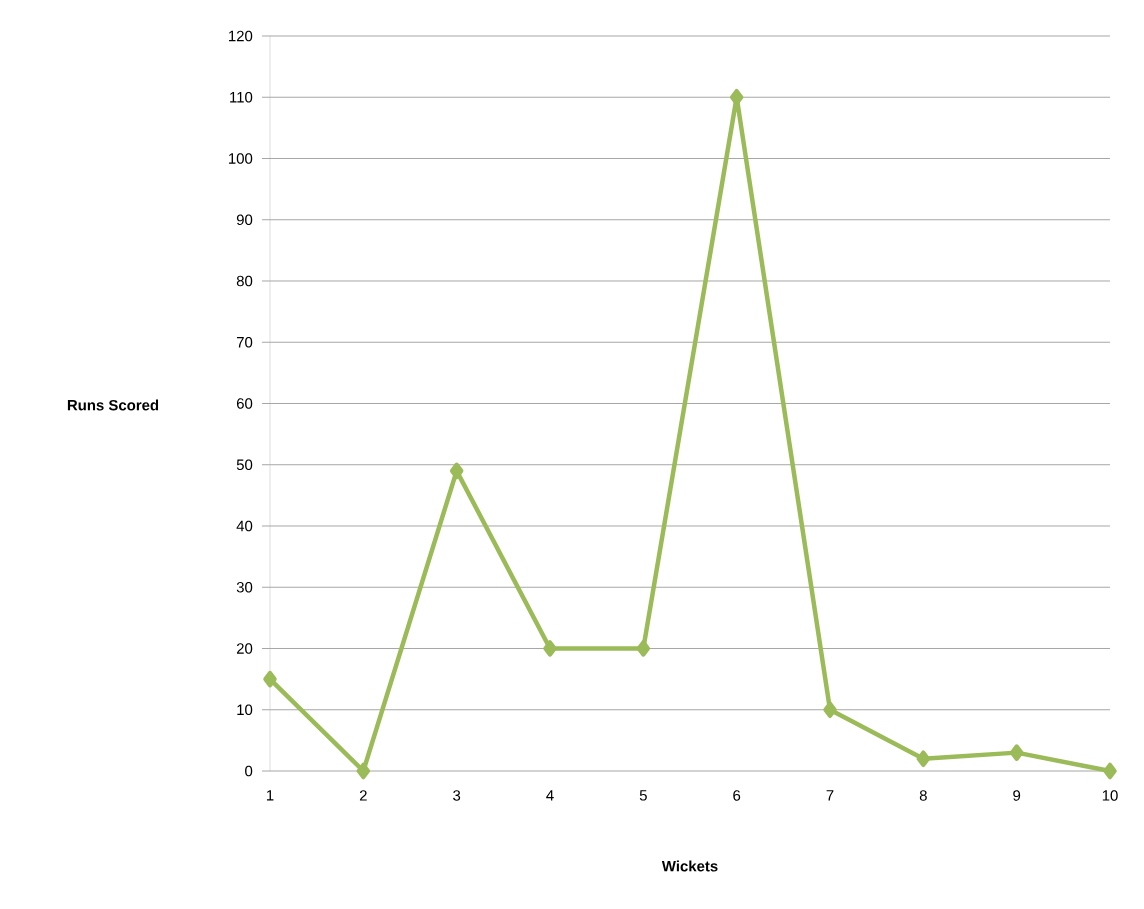 The image size is (1144, 909). I want to click on y-tick-label: 80, so click(244, 281).